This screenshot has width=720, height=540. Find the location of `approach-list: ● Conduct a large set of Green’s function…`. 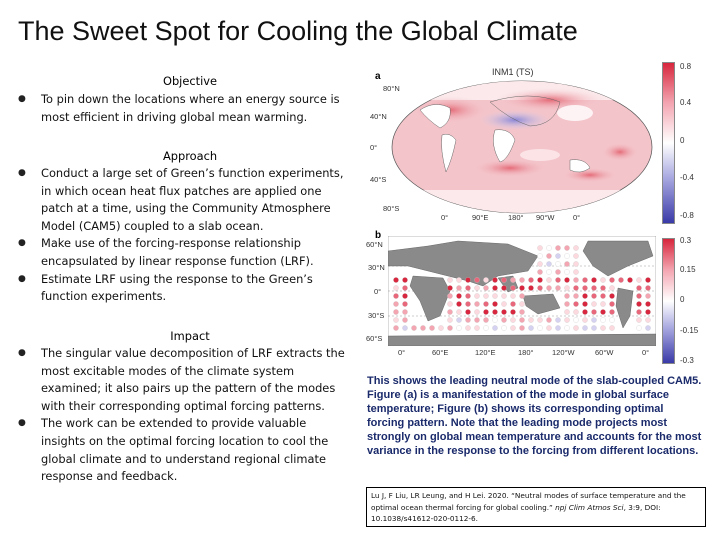

approach-list: ● Conduct a large set of Green’s function… is located at coordinates (183, 235).